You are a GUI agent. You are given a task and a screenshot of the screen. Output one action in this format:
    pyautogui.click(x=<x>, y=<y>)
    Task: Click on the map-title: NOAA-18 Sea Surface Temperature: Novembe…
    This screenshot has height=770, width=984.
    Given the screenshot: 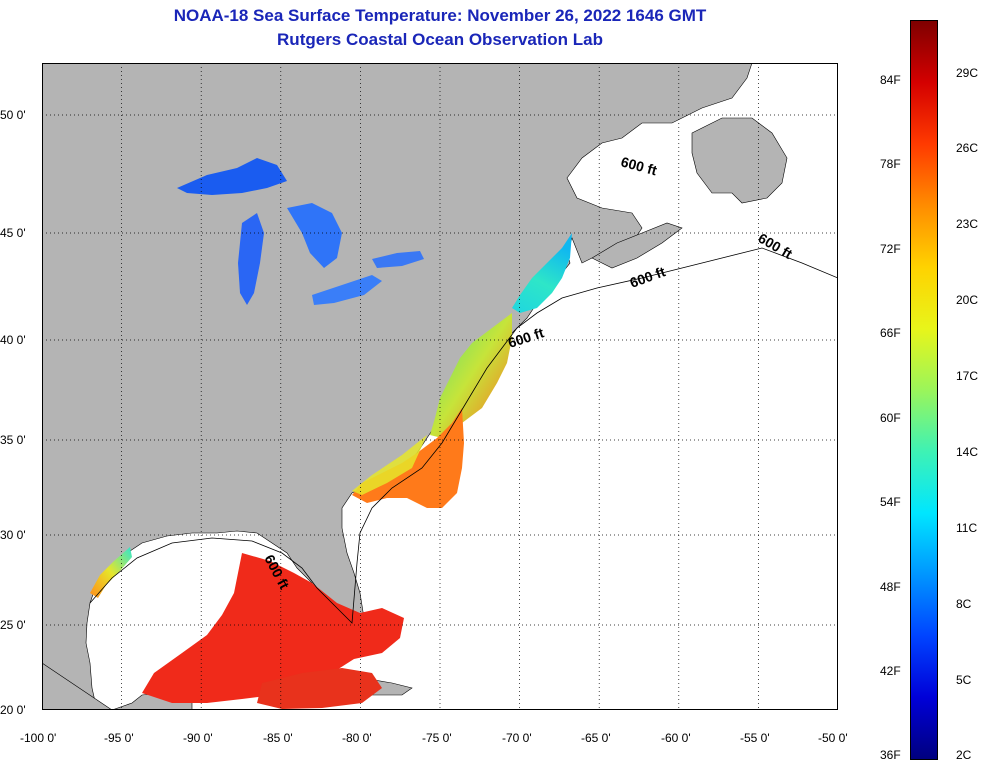 What is the action you would take?
    pyautogui.click(x=440, y=15)
    